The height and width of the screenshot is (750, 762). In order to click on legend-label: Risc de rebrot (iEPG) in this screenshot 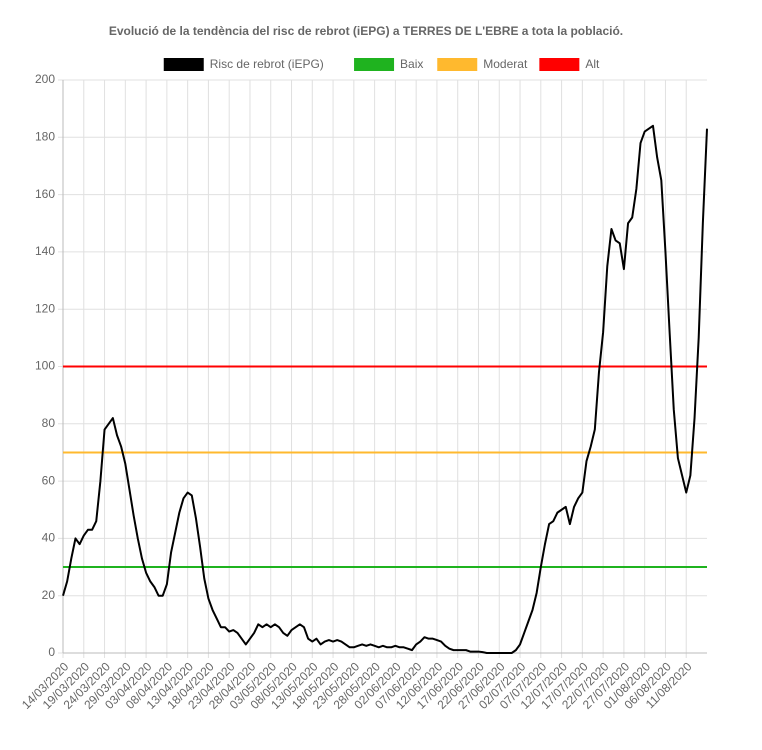, I will do `click(267, 64)`.